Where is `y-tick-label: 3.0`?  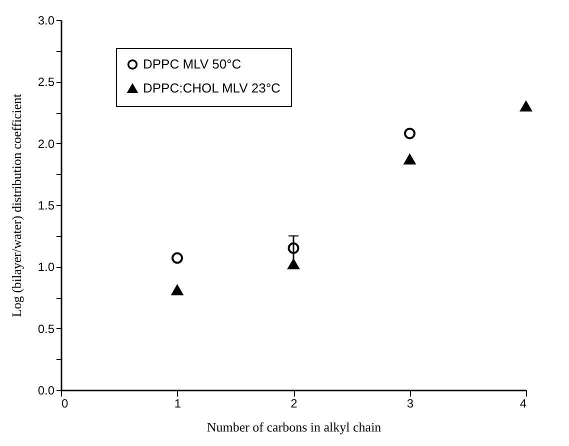
y-tick-label: 3.0 is located at coordinates (46, 21).